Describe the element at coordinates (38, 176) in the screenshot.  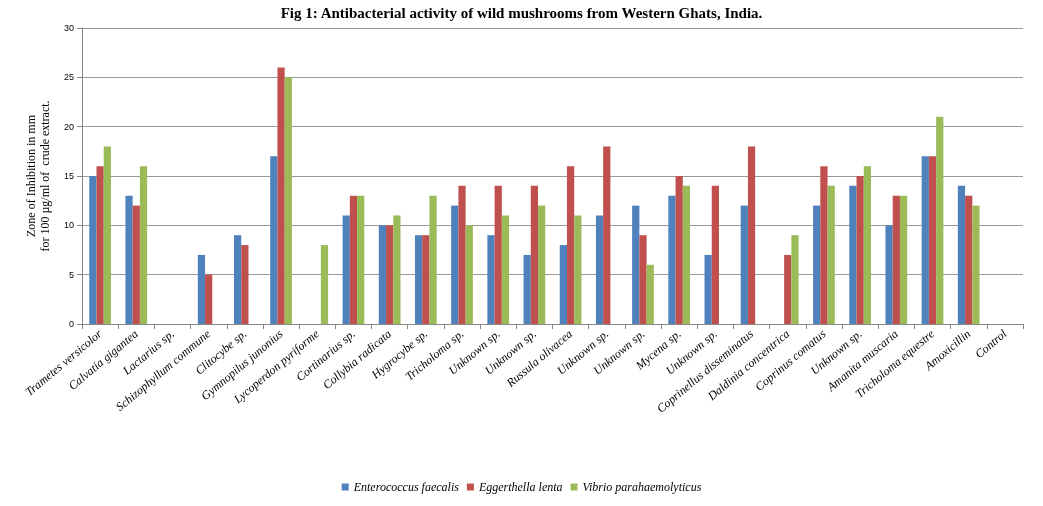
I see `y-axis-title: Zone of Inhibition in mm for 100 µg/ml of crude extract.` at that location.